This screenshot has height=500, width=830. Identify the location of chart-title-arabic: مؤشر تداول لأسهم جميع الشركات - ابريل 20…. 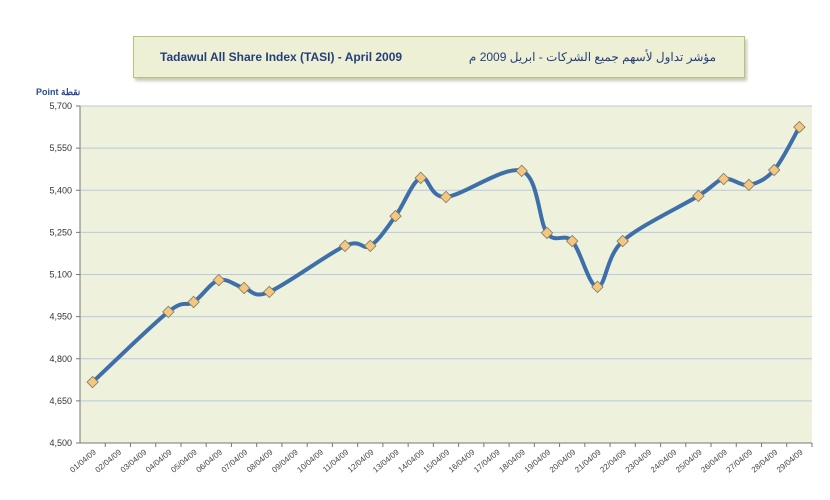
(592, 57).